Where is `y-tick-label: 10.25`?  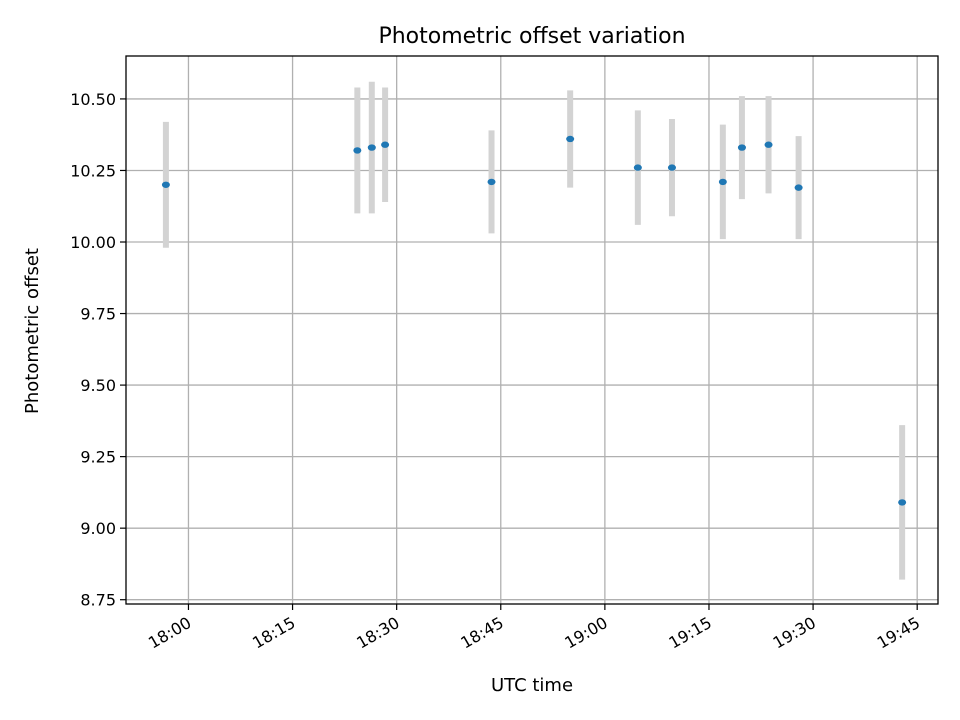 y-tick-label: 10.25 is located at coordinates (93, 170).